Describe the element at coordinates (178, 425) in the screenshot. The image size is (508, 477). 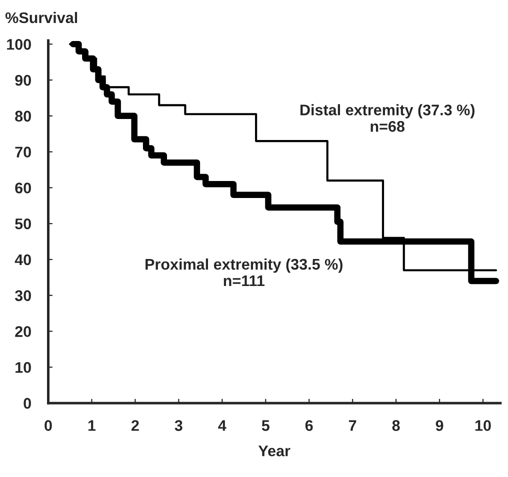
I see `x-tick-label: 3` at that location.